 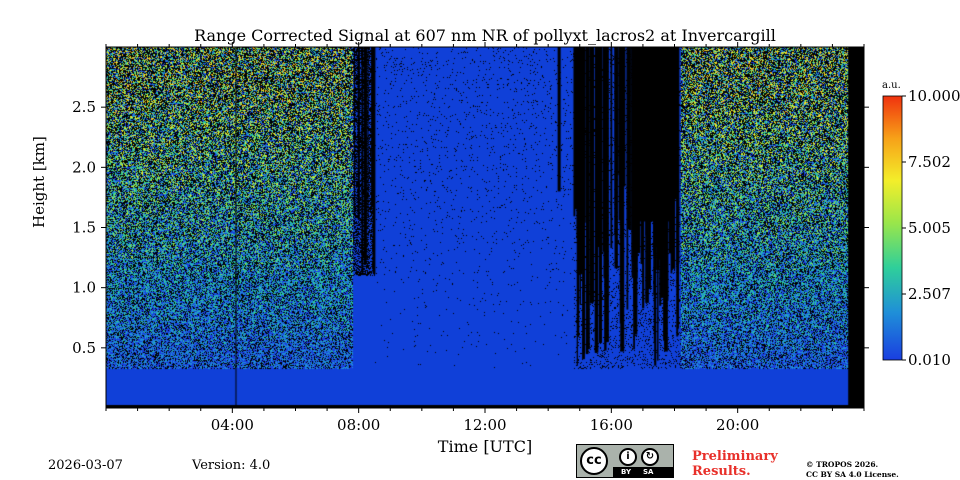 What do you see at coordinates (929, 162) in the screenshot?
I see `colorbar-tick-label: 7.502` at bounding box center [929, 162].